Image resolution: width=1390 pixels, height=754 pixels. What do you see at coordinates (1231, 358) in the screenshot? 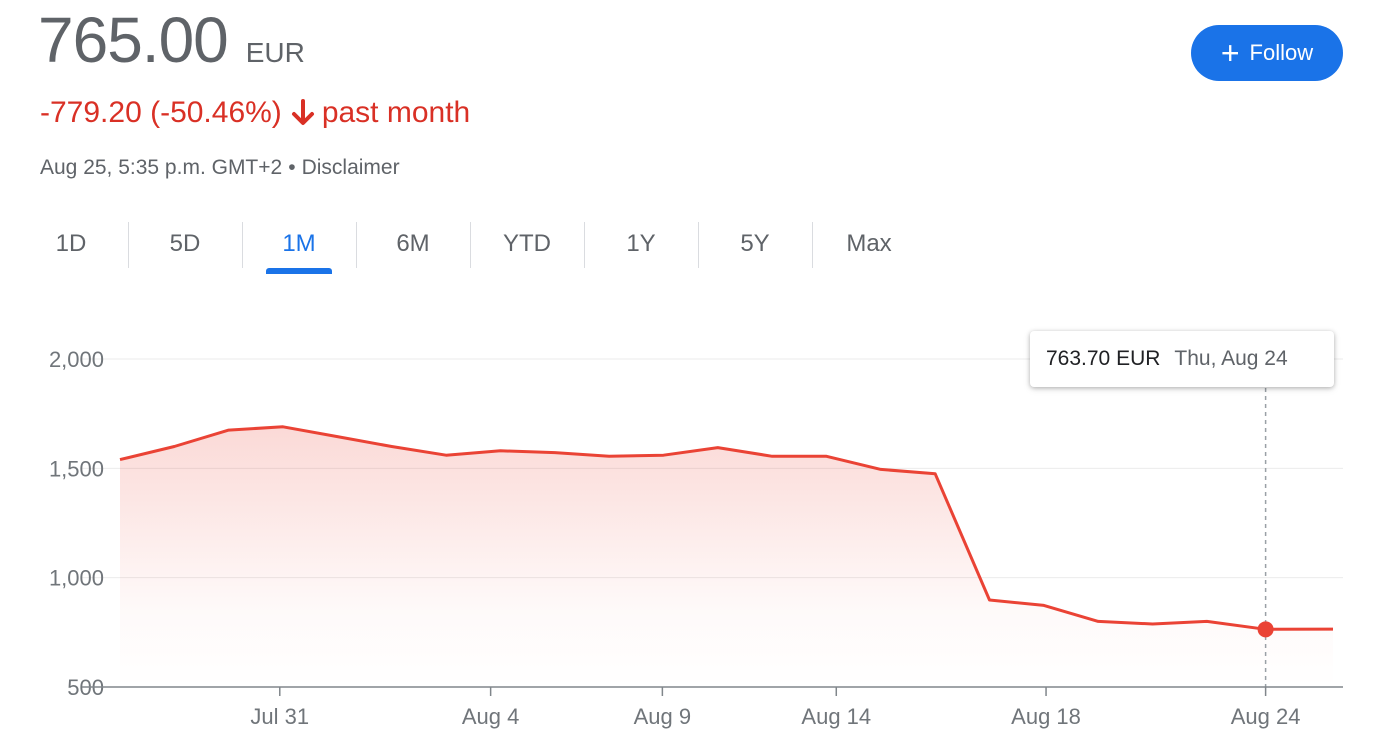
I see `tooltip-date: Thu, Aug 24` at bounding box center [1231, 358].